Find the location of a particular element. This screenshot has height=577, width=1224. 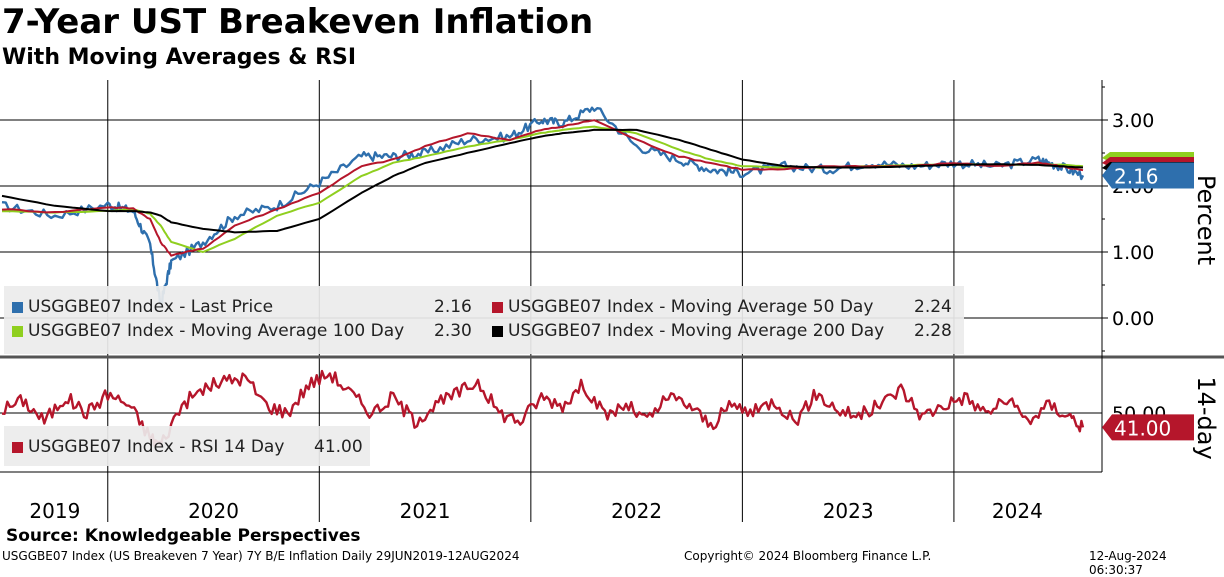

x-tick-label-2020: 2020 is located at coordinates (213, 511).